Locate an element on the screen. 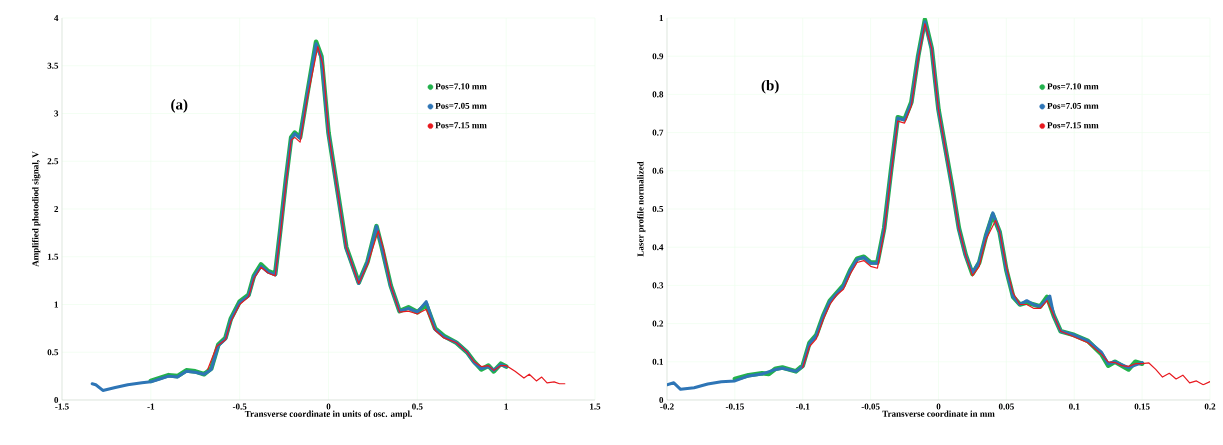  x-tick-label: -0.5 is located at coordinates (239, 406).